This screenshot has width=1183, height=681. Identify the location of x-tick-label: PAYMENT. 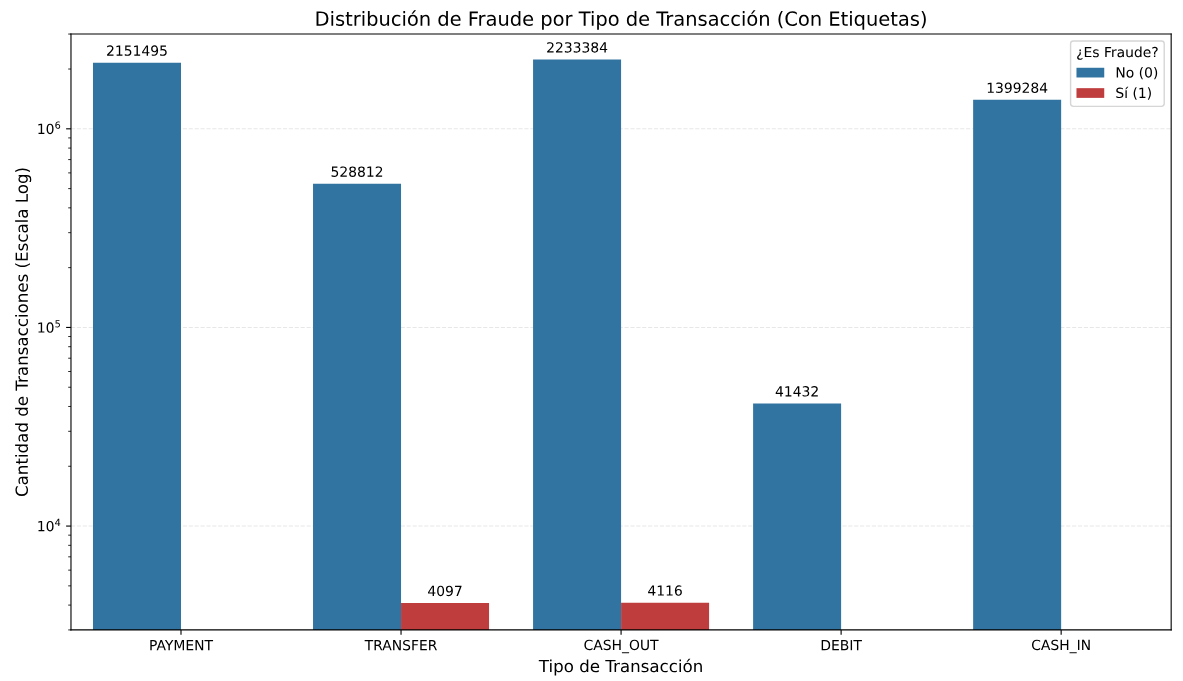
(182, 645).